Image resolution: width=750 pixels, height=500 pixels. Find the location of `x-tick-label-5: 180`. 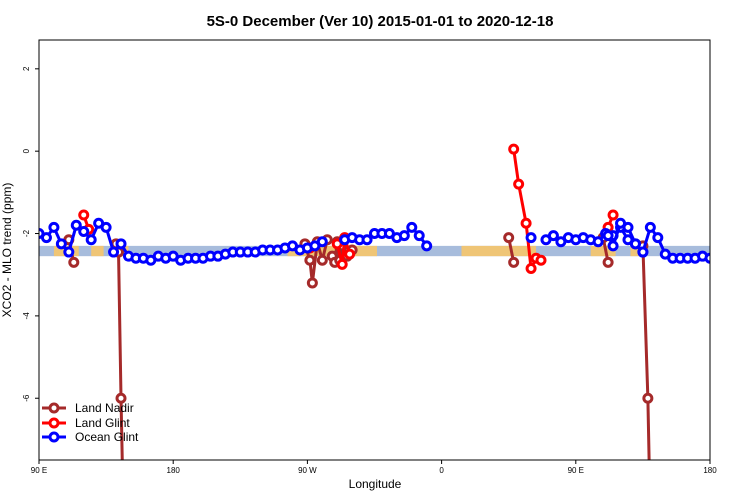

x-tick-label-5: 180 is located at coordinates (710, 470).